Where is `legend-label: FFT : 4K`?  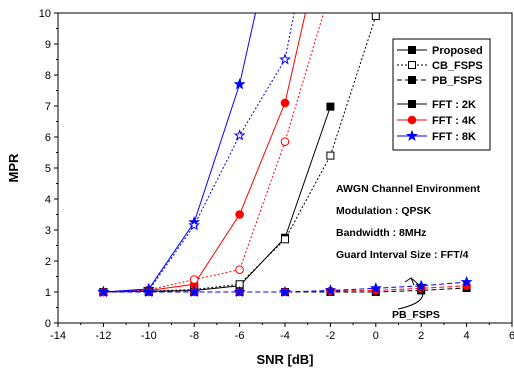 legend-label: FFT : 4K is located at coordinates (454, 121).